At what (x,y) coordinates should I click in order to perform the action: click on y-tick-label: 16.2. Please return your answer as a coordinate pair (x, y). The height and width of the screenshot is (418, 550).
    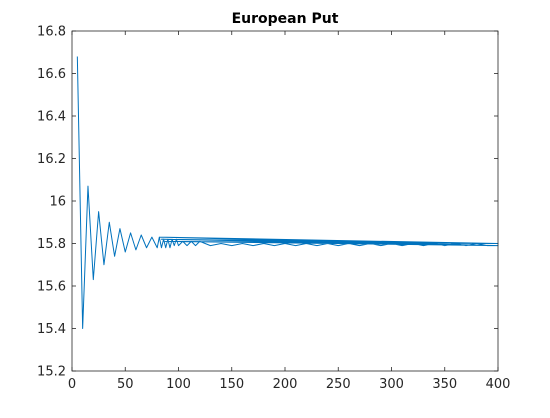
    Looking at the image, I should click on (51, 159).